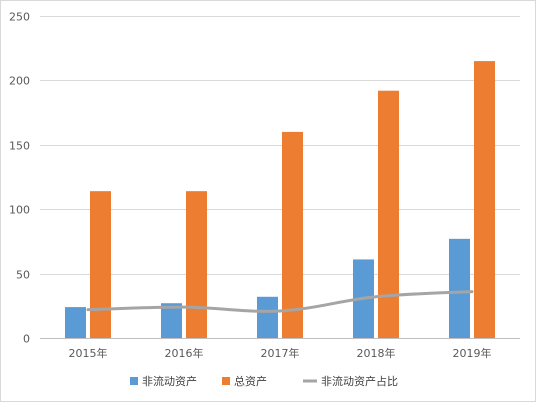 This screenshot has width=536, height=402. What do you see at coordinates (169, 381) in the screenshot?
I see `legend-label: 非流动资产` at bounding box center [169, 381].